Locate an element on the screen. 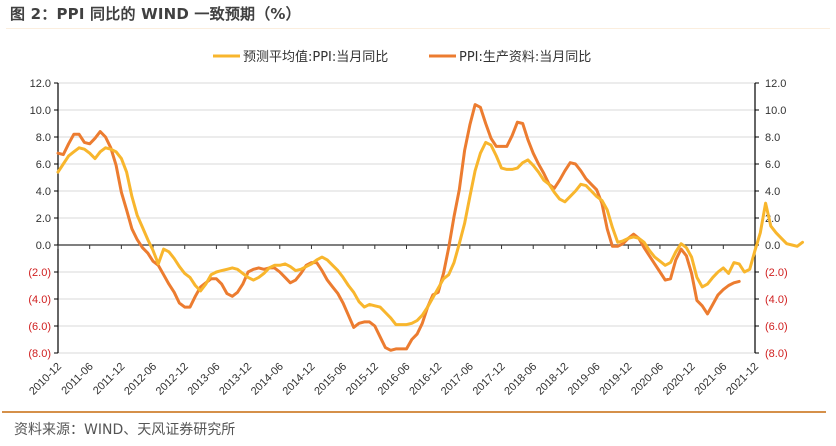 This screenshot has height=446, width=836. x-tick-label: 2021-12 is located at coordinates (742, 379).